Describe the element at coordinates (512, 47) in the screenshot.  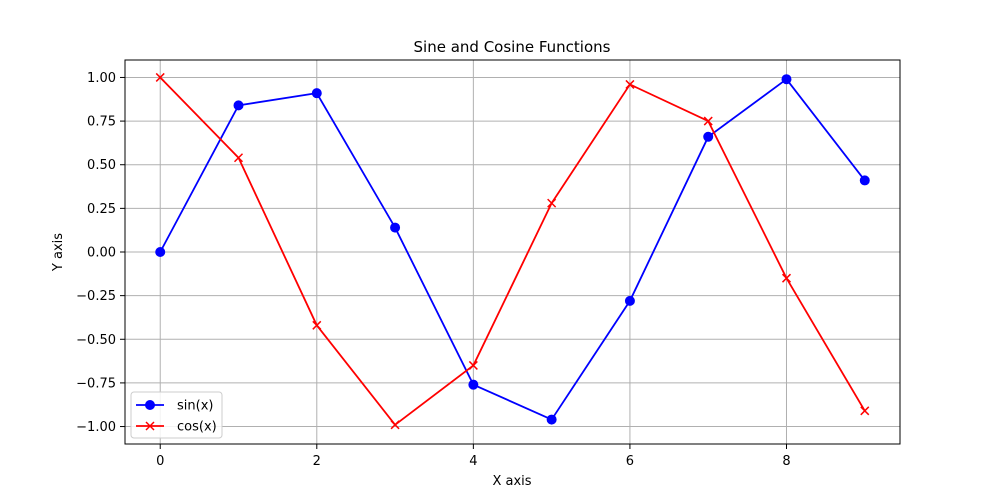
I see `chart-title: Sine and Cosine Functions` at that location.